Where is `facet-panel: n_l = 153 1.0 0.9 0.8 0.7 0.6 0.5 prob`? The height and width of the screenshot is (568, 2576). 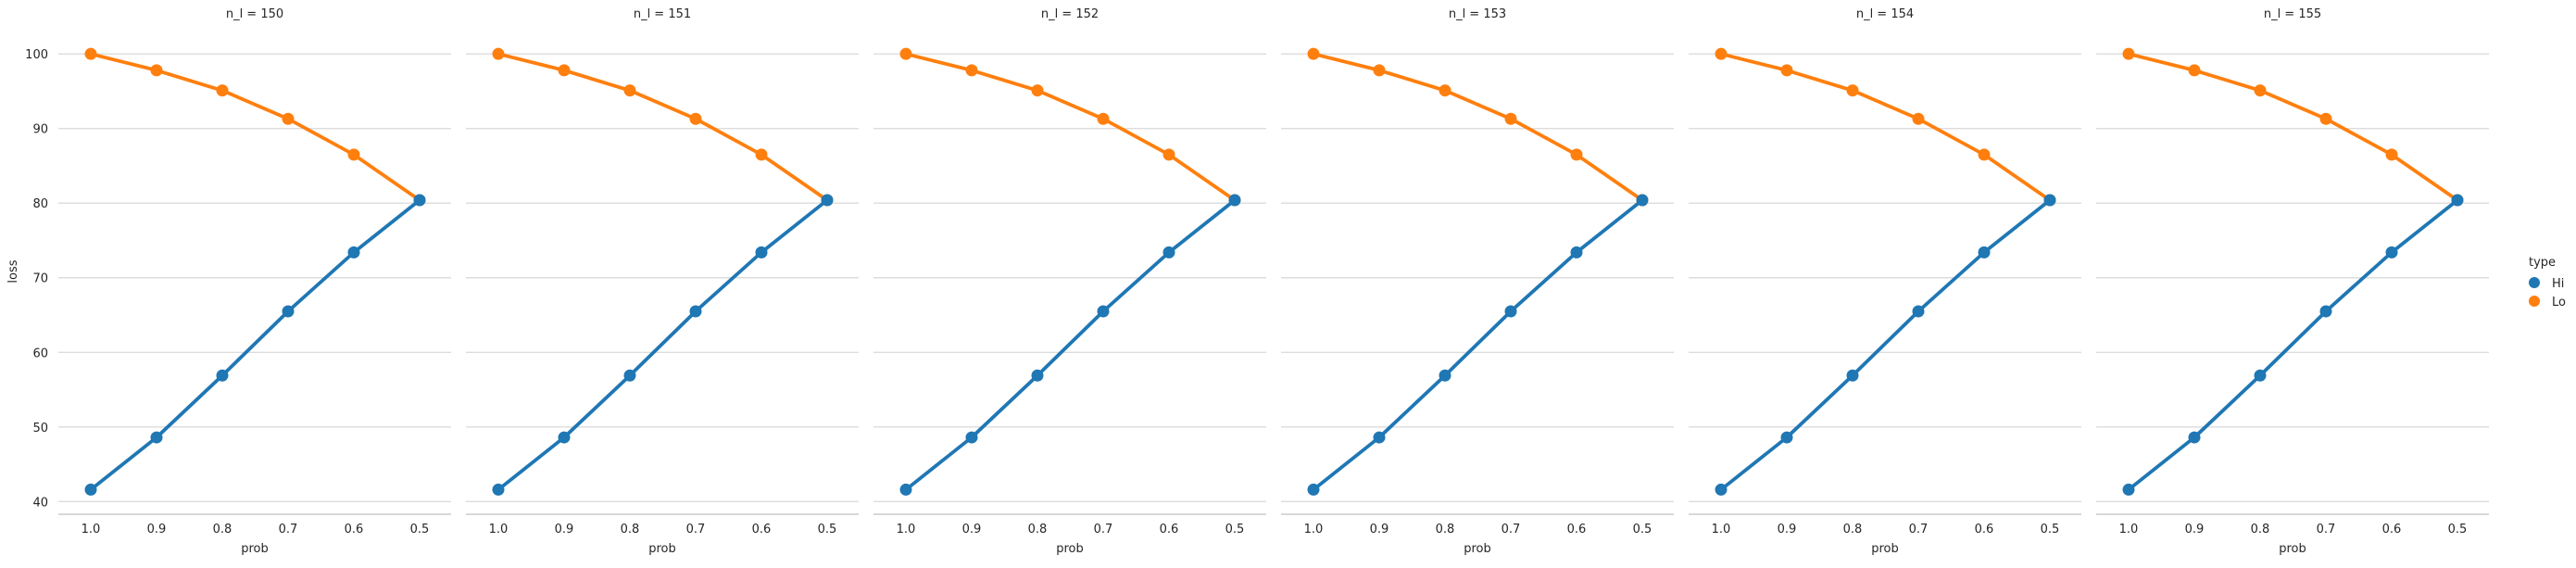 facet-panel: n_l = 153 1.0 0.9 0.8 0.7 0.6 0.5 prob is located at coordinates (1477, 281).